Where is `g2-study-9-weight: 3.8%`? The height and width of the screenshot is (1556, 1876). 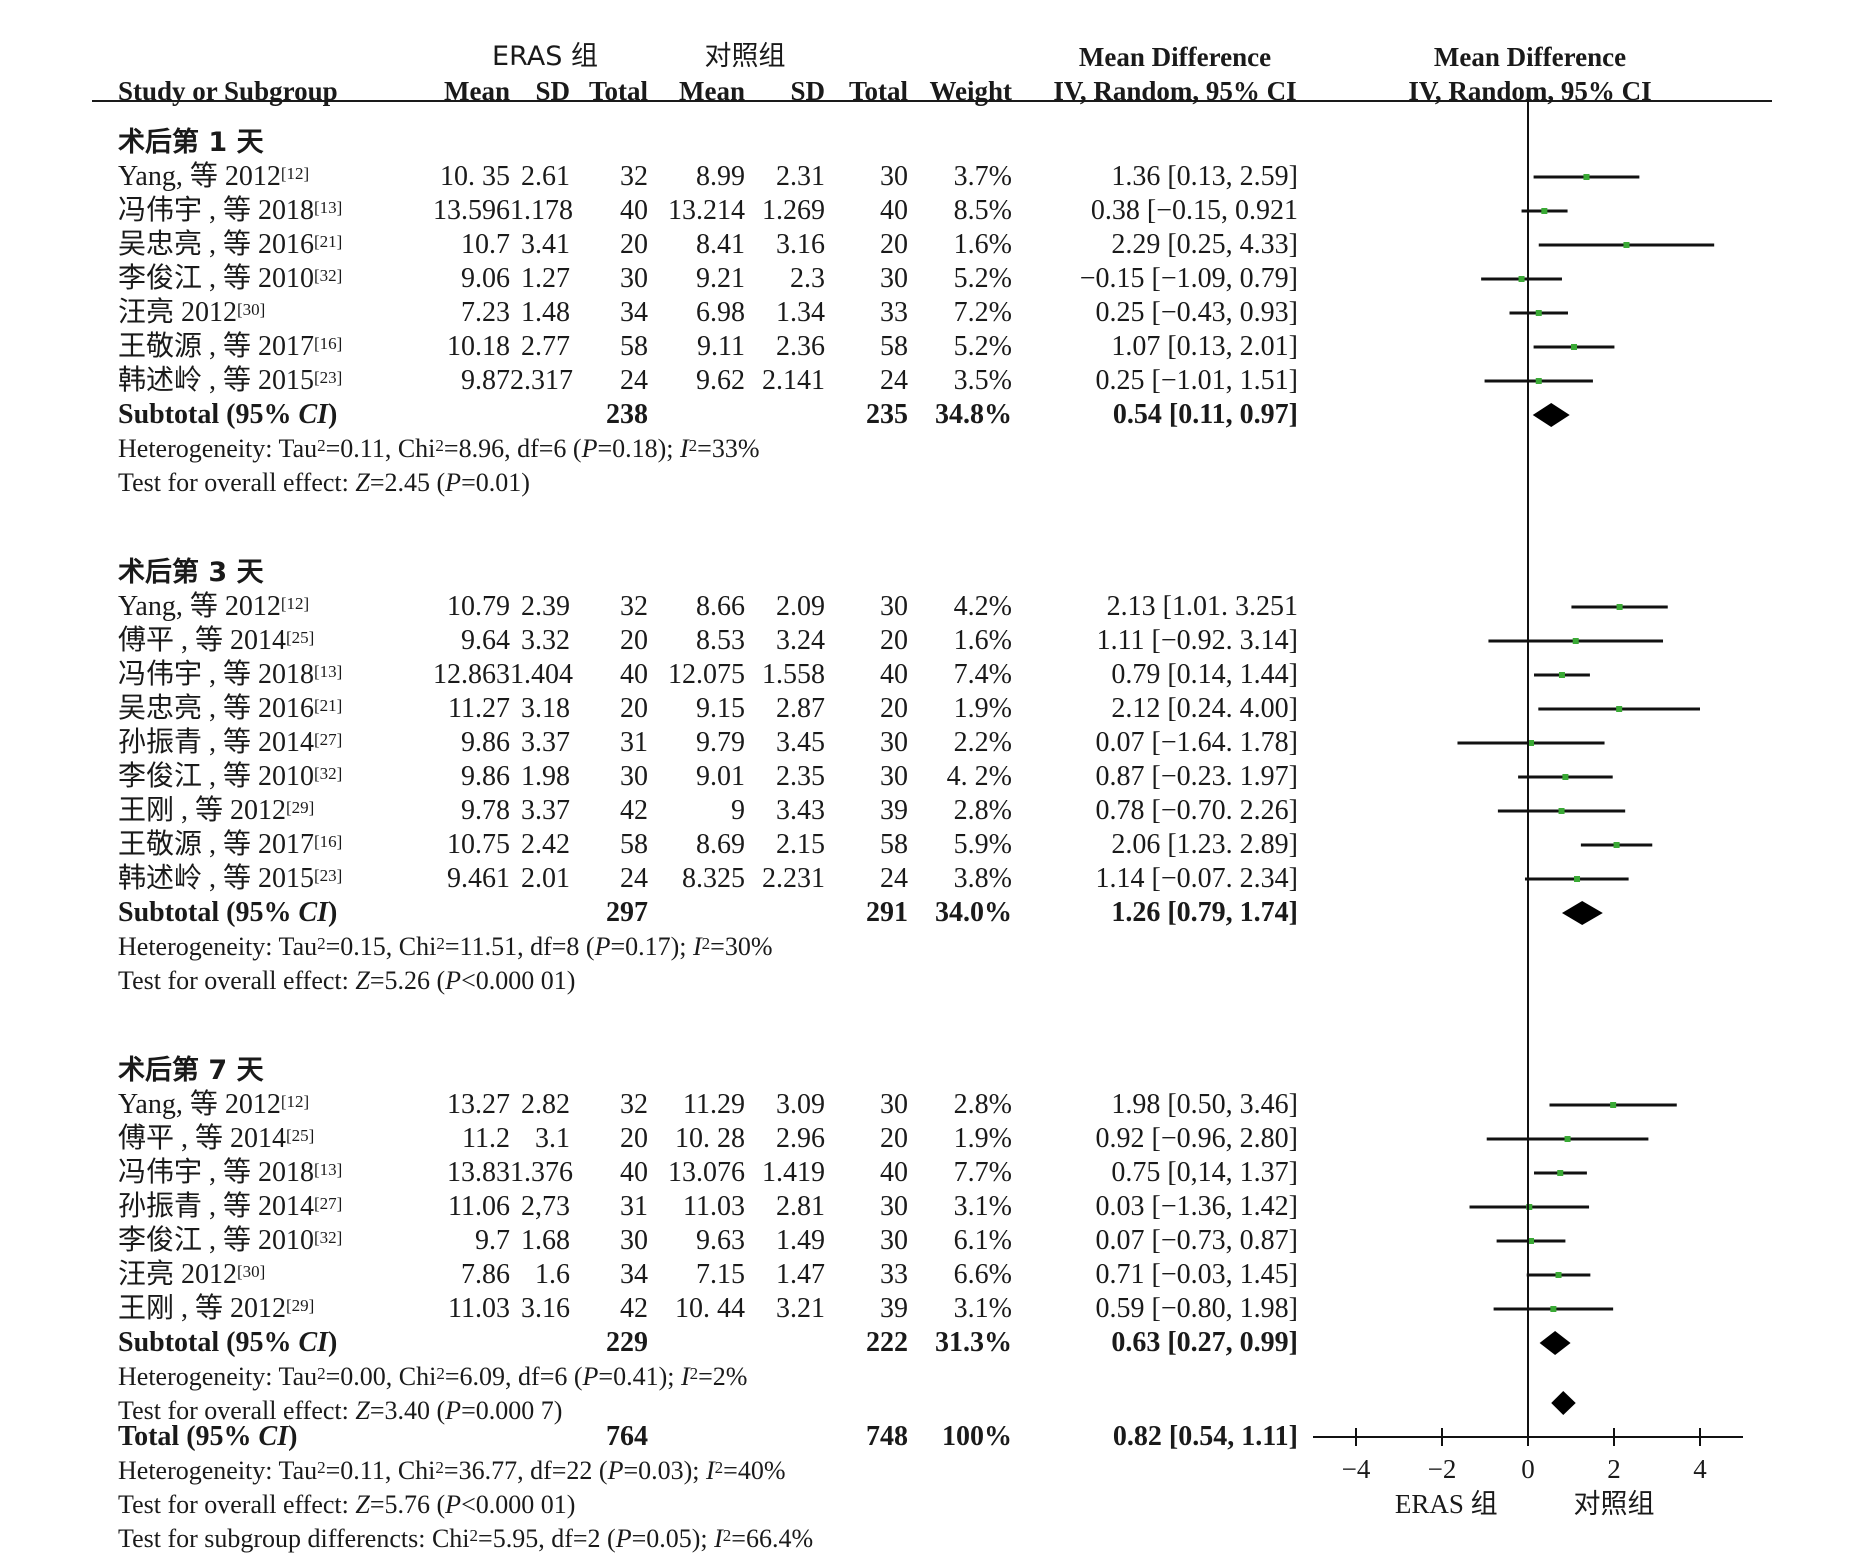
g2-study-9-weight: 3.8% is located at coordinates (982, 878).